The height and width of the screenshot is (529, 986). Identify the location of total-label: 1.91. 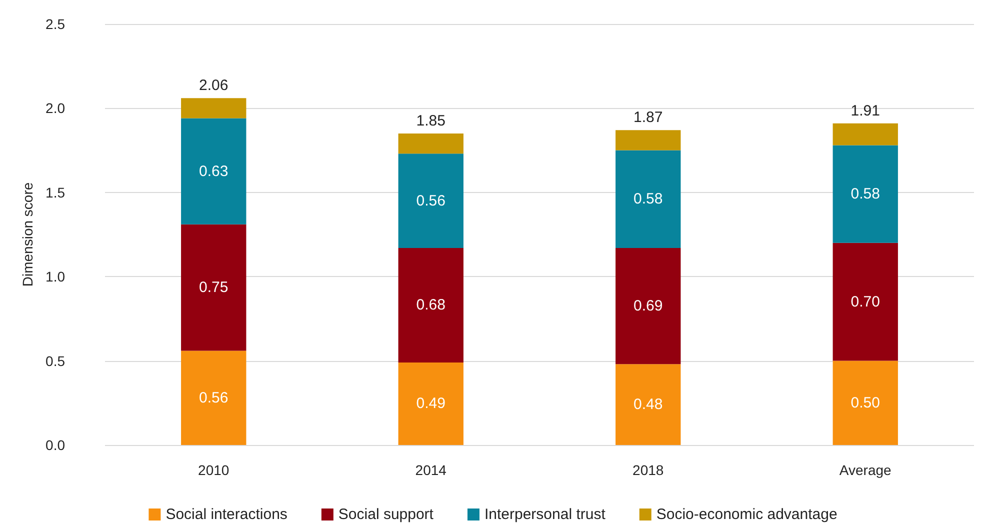
(865, 111).